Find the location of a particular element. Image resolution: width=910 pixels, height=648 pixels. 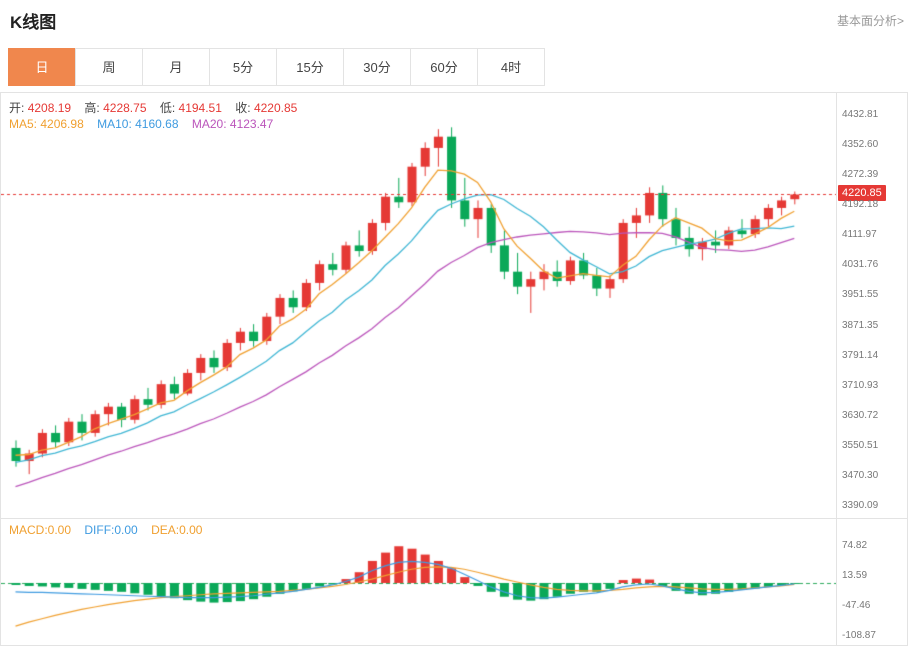

close-label: 收: is located at coordinates (243, 108).